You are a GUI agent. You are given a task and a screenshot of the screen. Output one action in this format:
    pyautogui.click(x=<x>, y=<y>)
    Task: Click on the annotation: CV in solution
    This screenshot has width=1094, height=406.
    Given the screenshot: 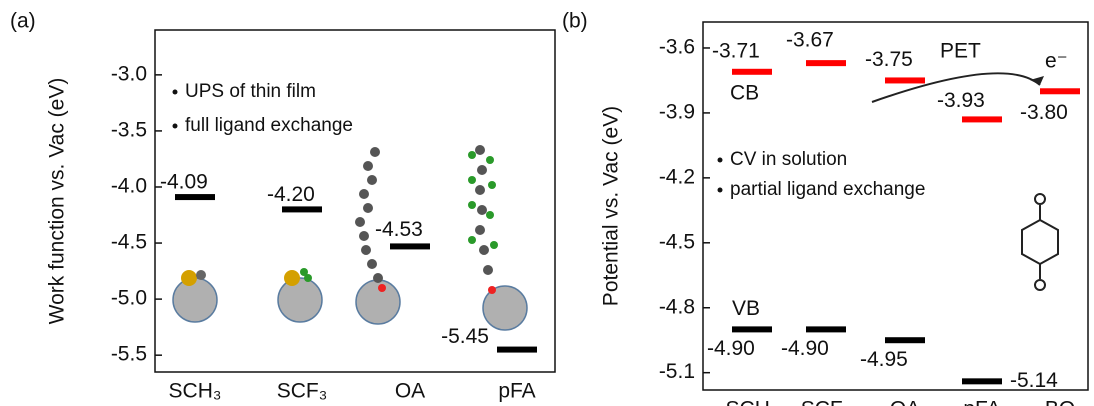 What is the action you would take?
    pyautogui.click(x=788, y=159)
    